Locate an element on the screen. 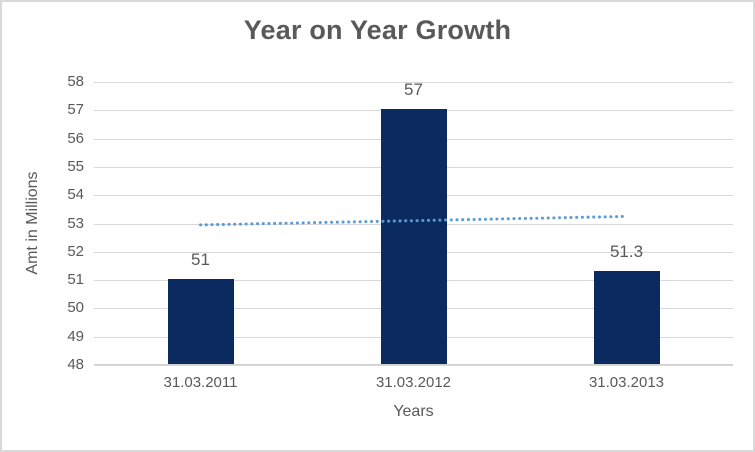 This screenshot has height=452, width=755. y-tick-label: 48 is located at coordinates (75, 364).